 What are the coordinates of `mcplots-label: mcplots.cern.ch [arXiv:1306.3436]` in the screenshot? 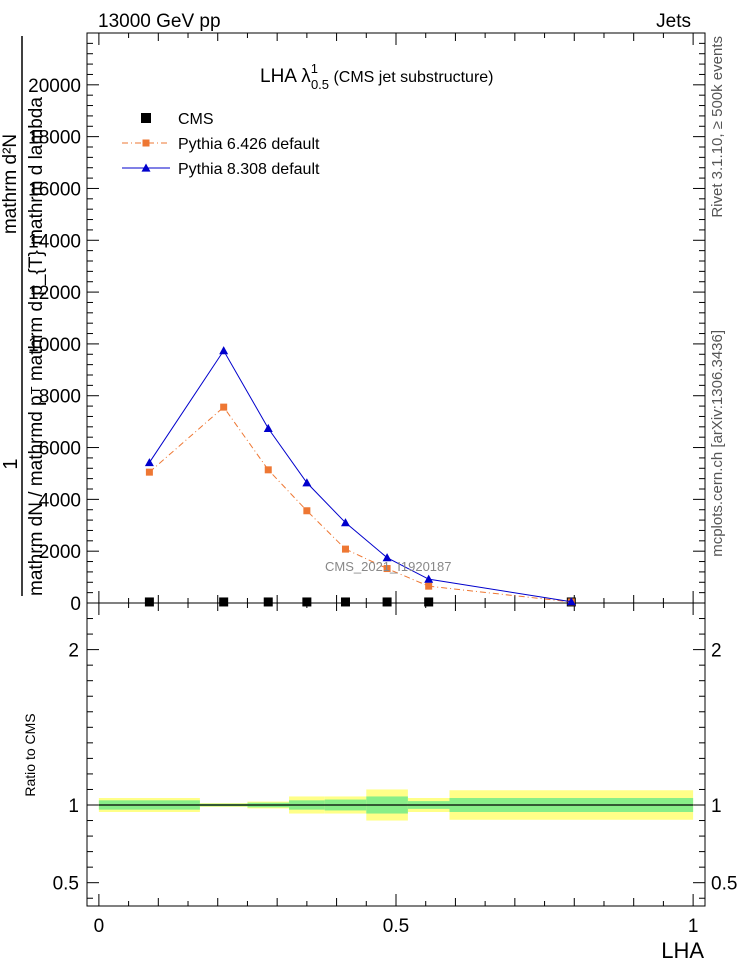 It's located at (717, 443).